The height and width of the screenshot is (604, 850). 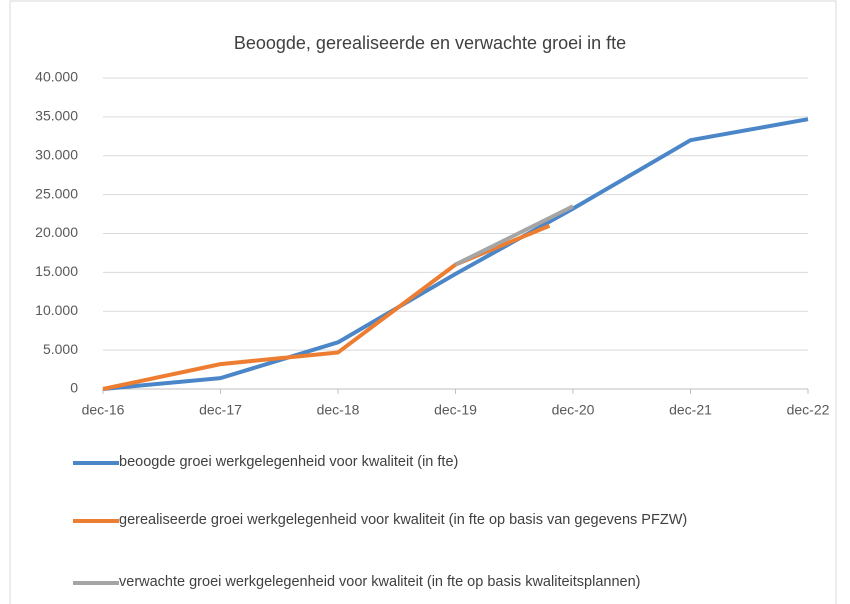 What do you see at coordinates (56, 154) in the screenshot?
I see `y-tick-label: 30.000` at bounding box center [56, 154].